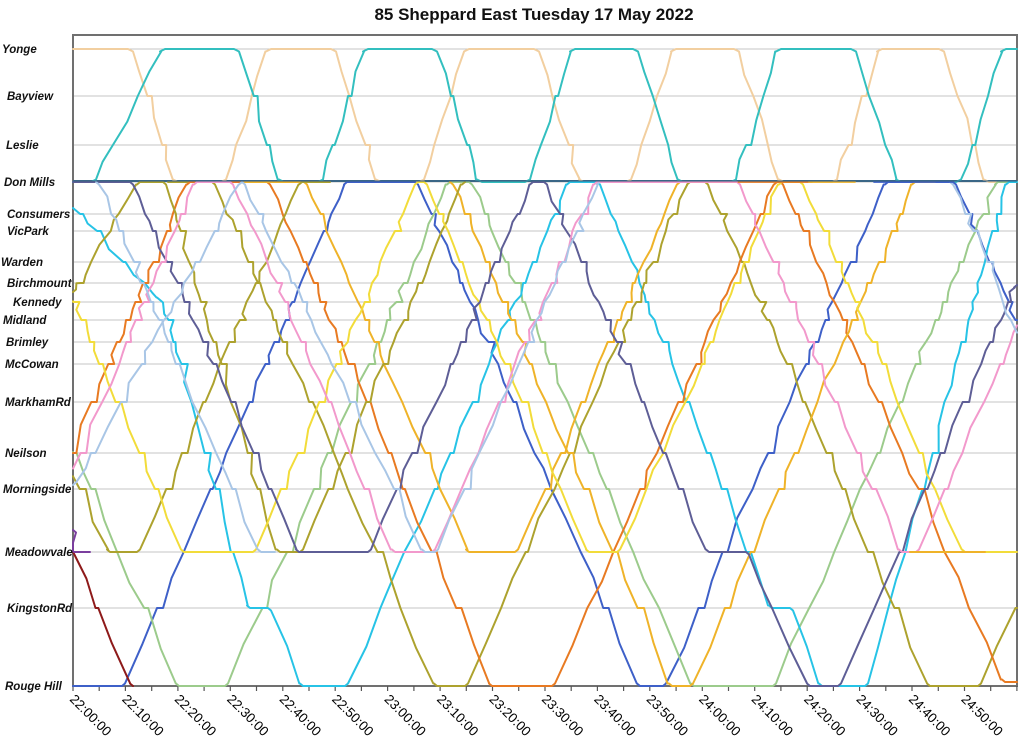 The image size is (1024, 754). What do you see at coordinates (27, 343) in the screenshot?
I see `svg-text: Brimley` at bounding box center [27, 343].